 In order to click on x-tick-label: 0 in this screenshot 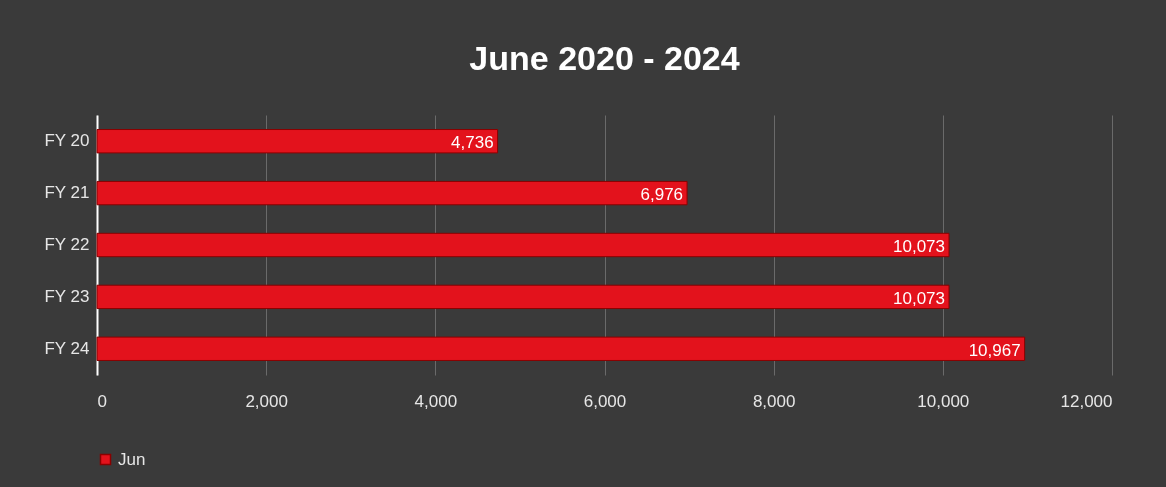, I will do `click(102, 401)`.